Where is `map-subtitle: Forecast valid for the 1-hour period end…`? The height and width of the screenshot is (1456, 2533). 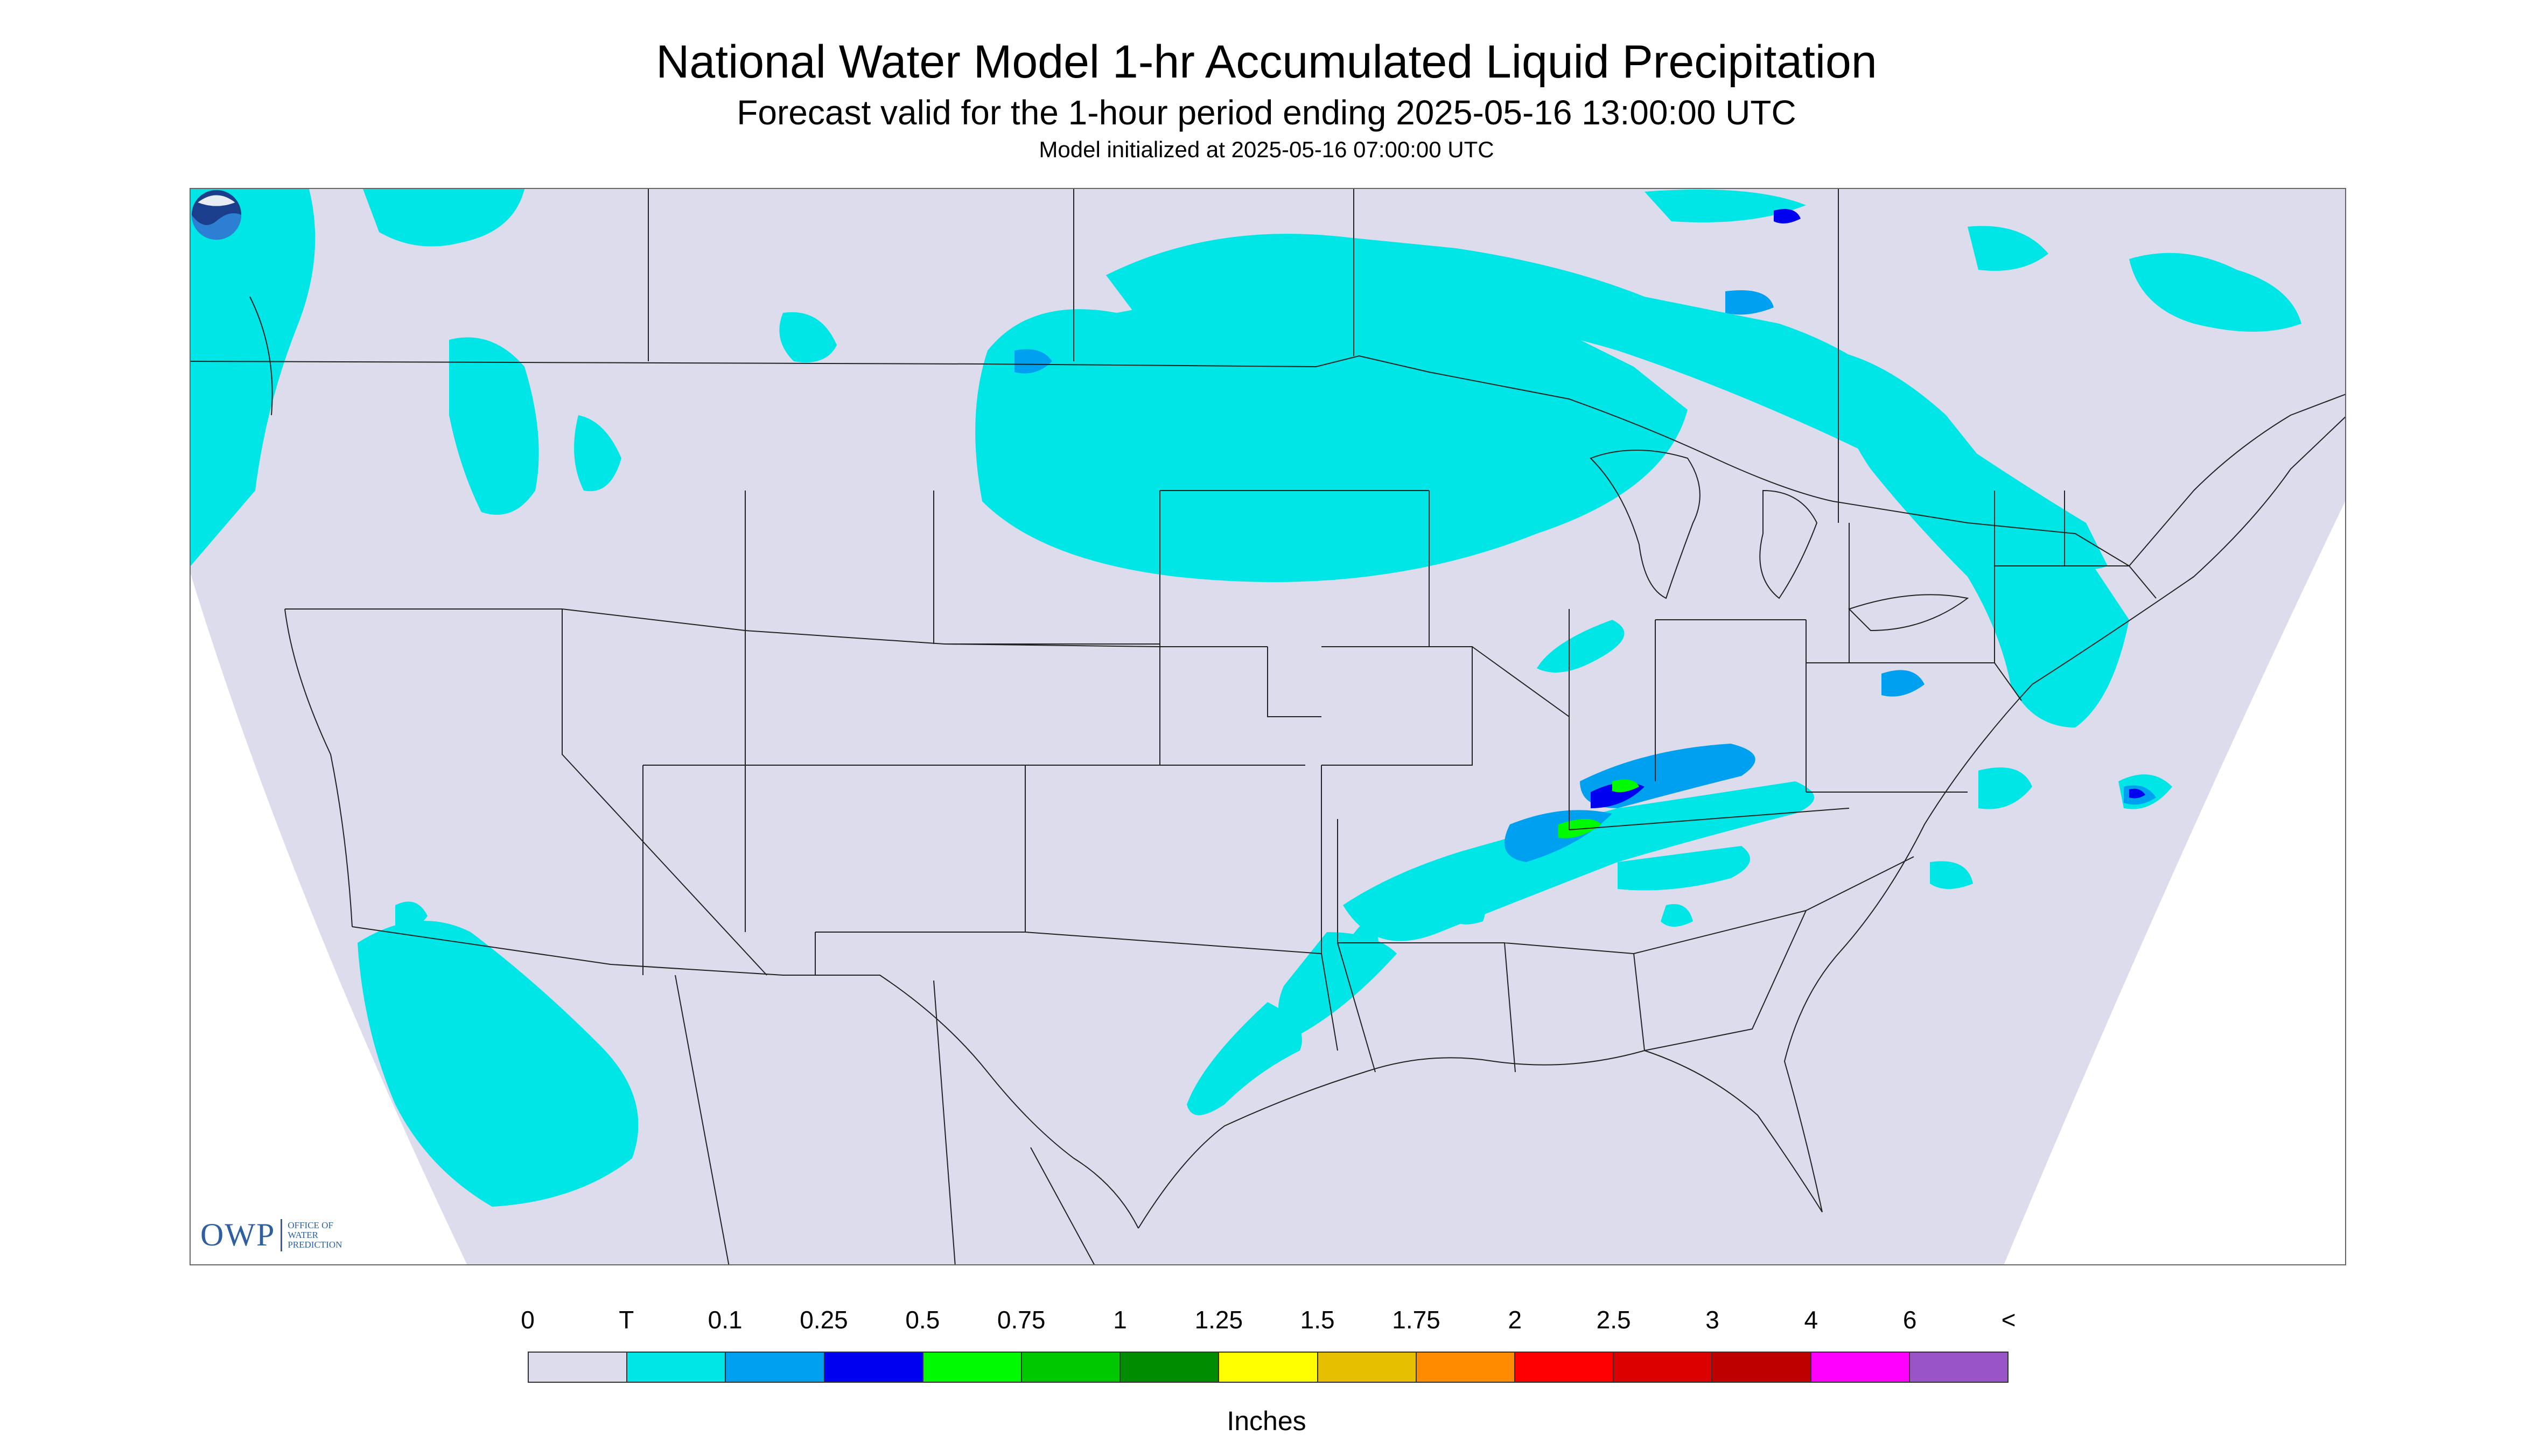 map-subtitle: Forecast valid for the 1-hour period end… is located at coordinates (1266, 112).